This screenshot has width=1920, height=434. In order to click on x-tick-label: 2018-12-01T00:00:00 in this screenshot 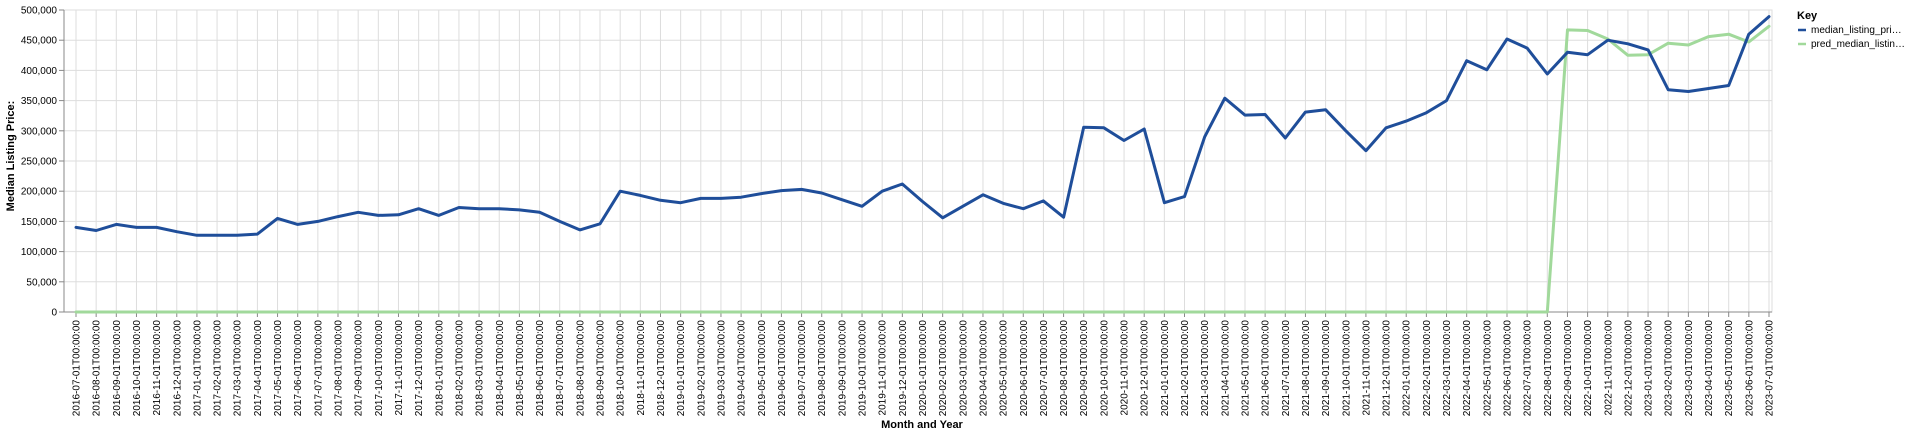, I will do `click(661, 368)`.